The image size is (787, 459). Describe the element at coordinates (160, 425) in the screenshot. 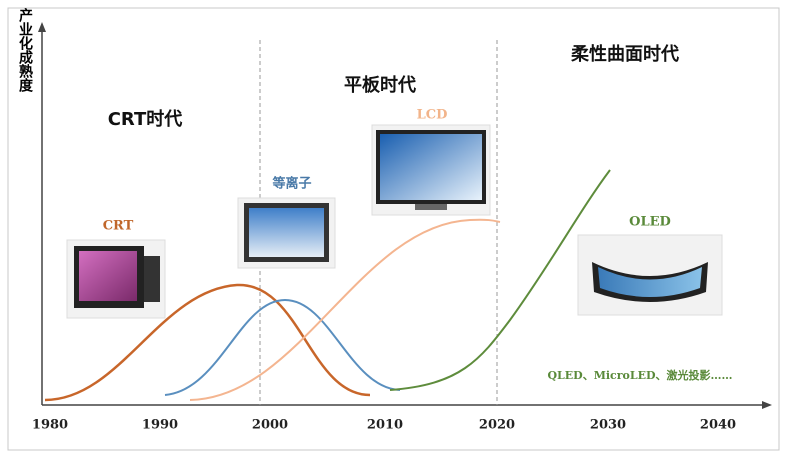

I see `x-tick-label: 1990` at that location.